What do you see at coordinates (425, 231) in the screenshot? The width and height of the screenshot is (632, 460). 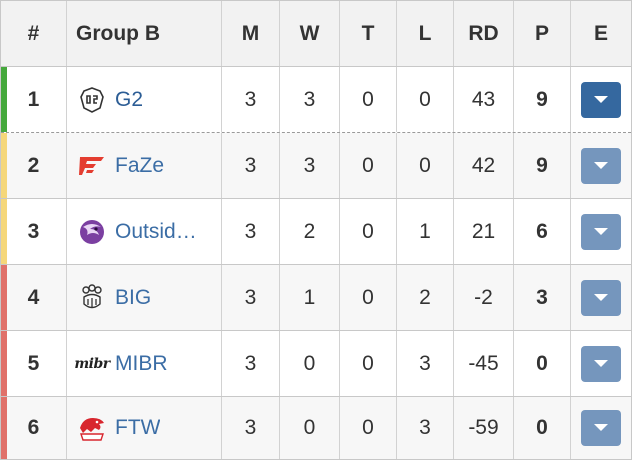 I see `losses-value: 1` at bounding box center [425, 231].